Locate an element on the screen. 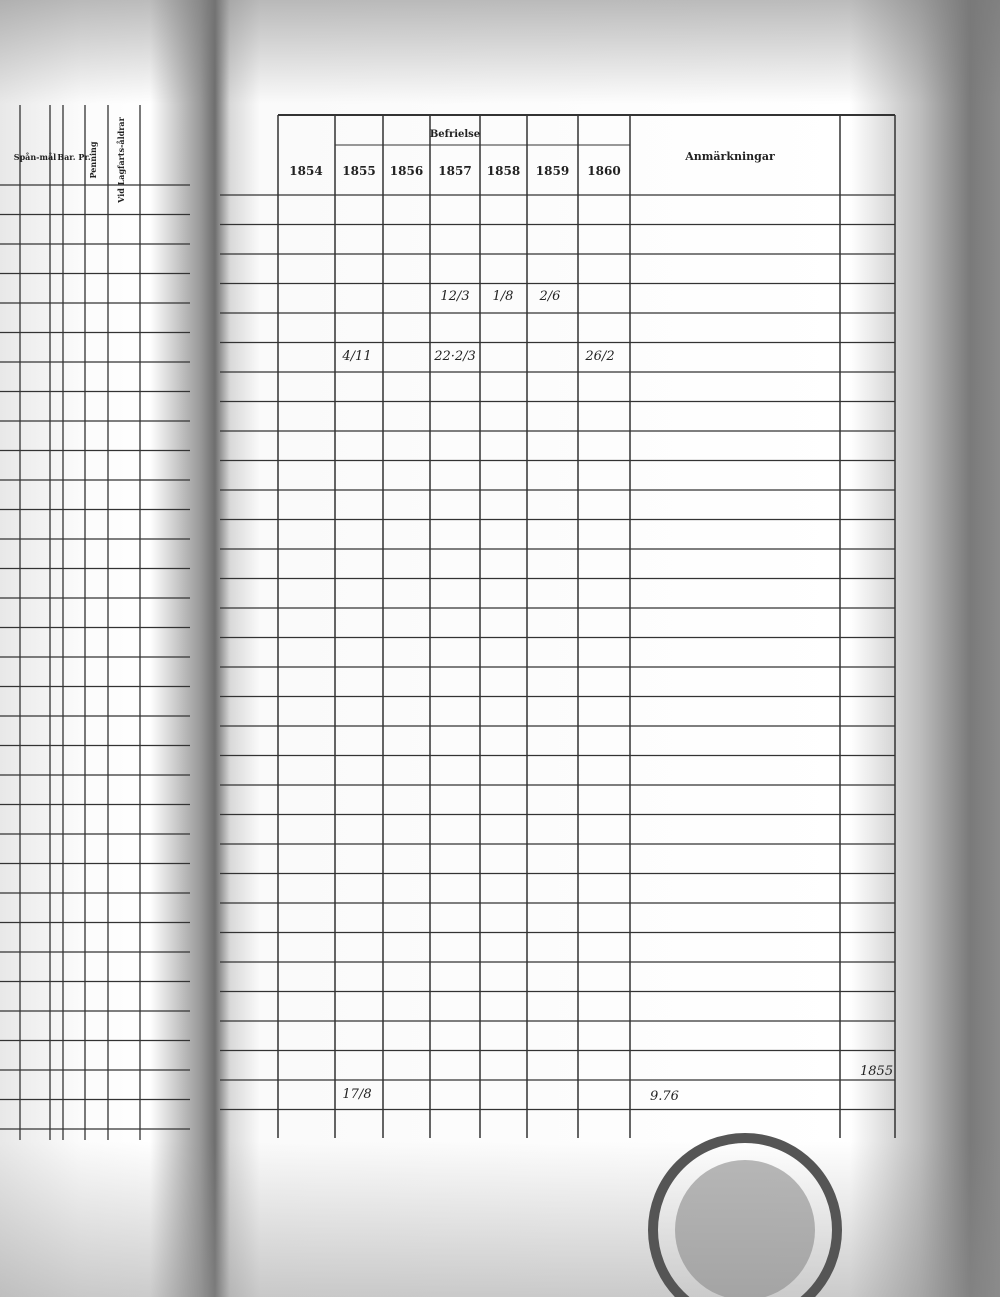  year-header: 1857 is located at coordinates (454, 171).